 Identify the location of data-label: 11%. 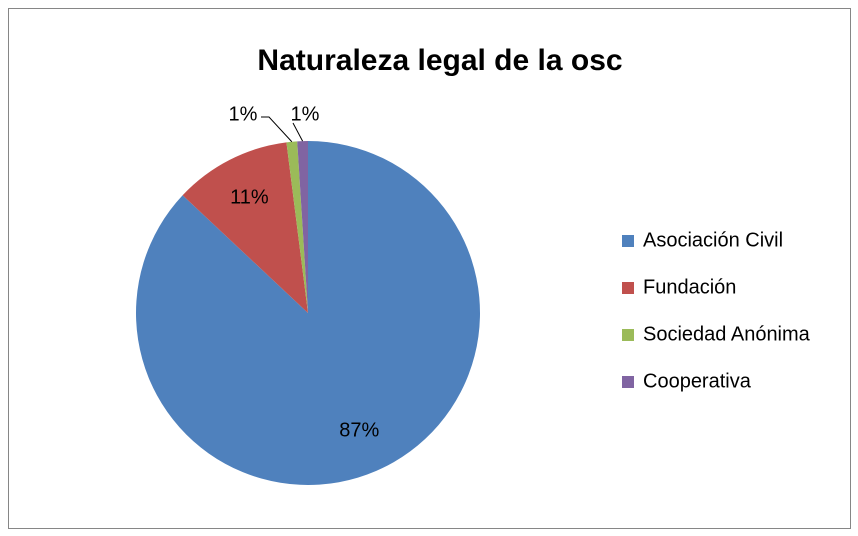
(249, 197).